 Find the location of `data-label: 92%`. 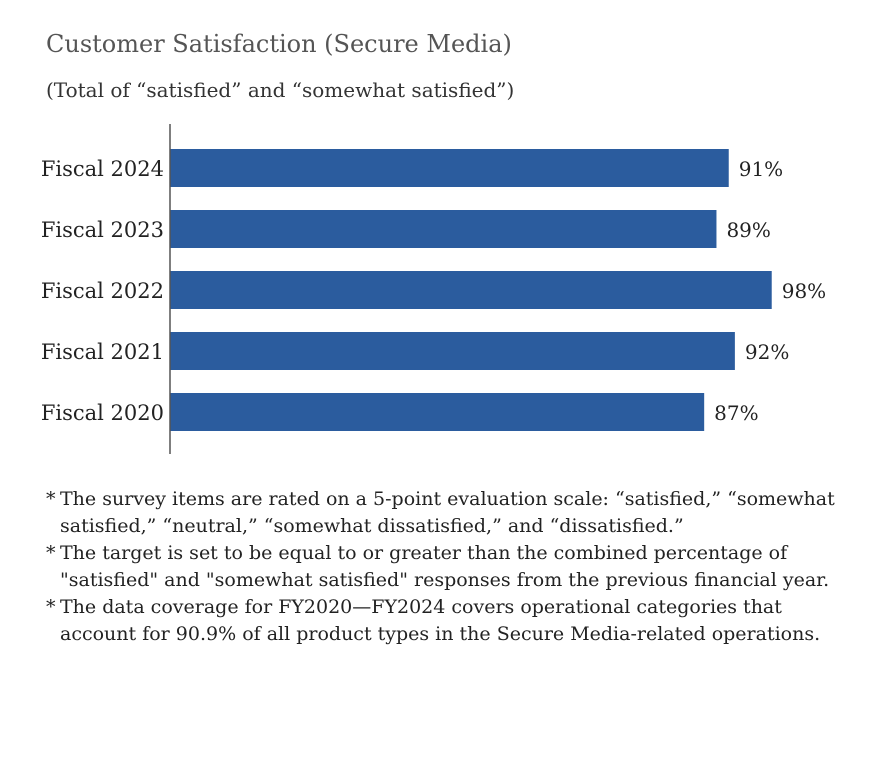

data-label: 92% is located at coordinates (767, 352).